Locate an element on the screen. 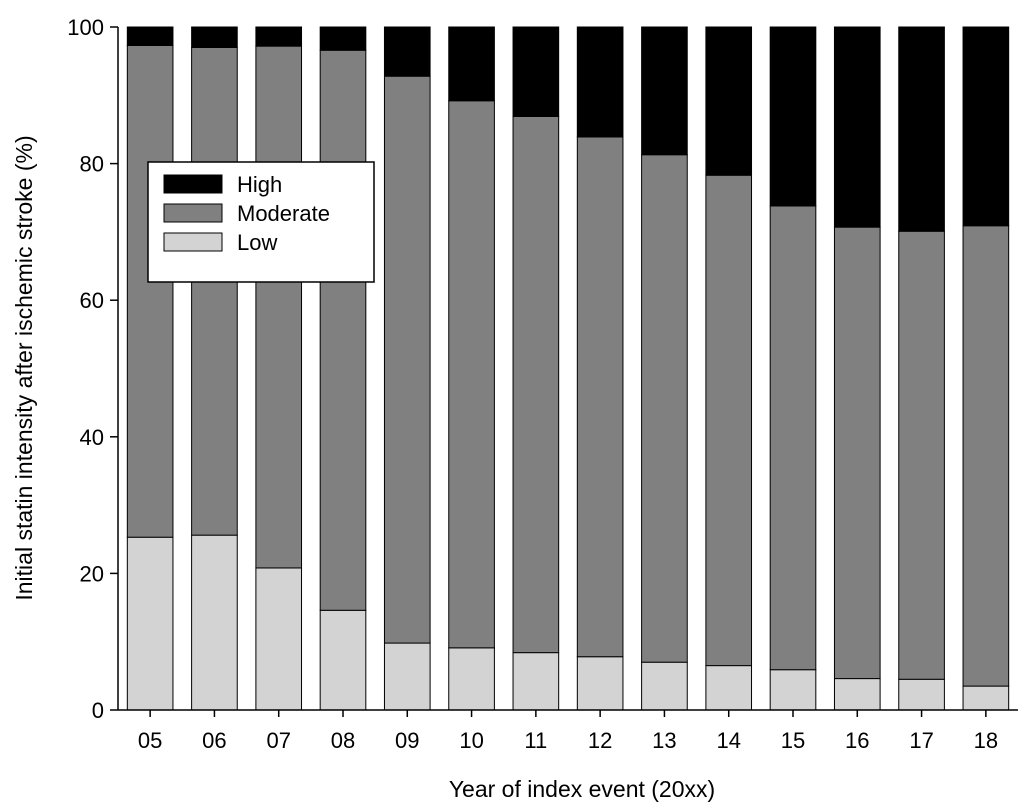 The width and height of the screenshot is (1024, 805). legend-label-low: Low is located at coordinates (257, 242).